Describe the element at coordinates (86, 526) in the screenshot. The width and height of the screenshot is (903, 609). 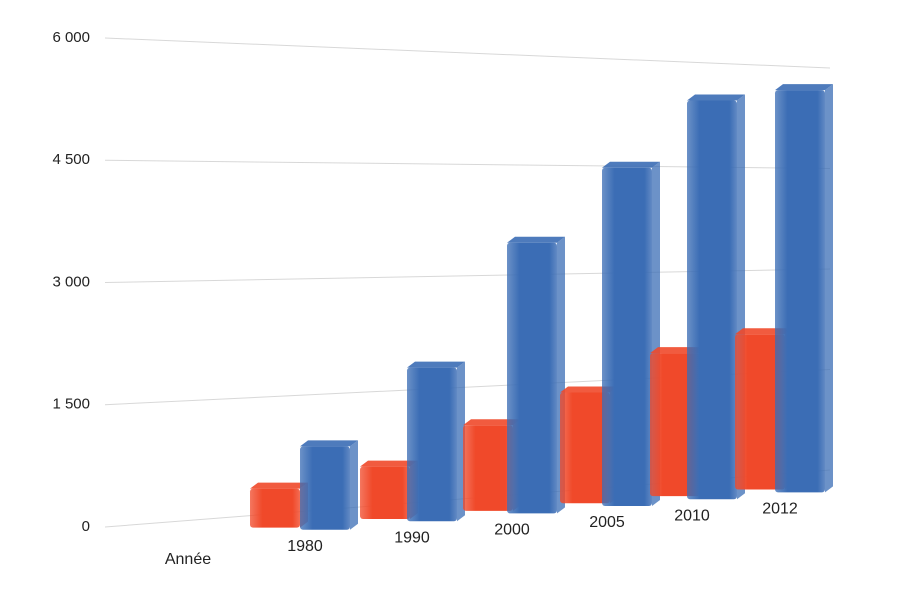
I see `y-tick-label: 0` at that location.